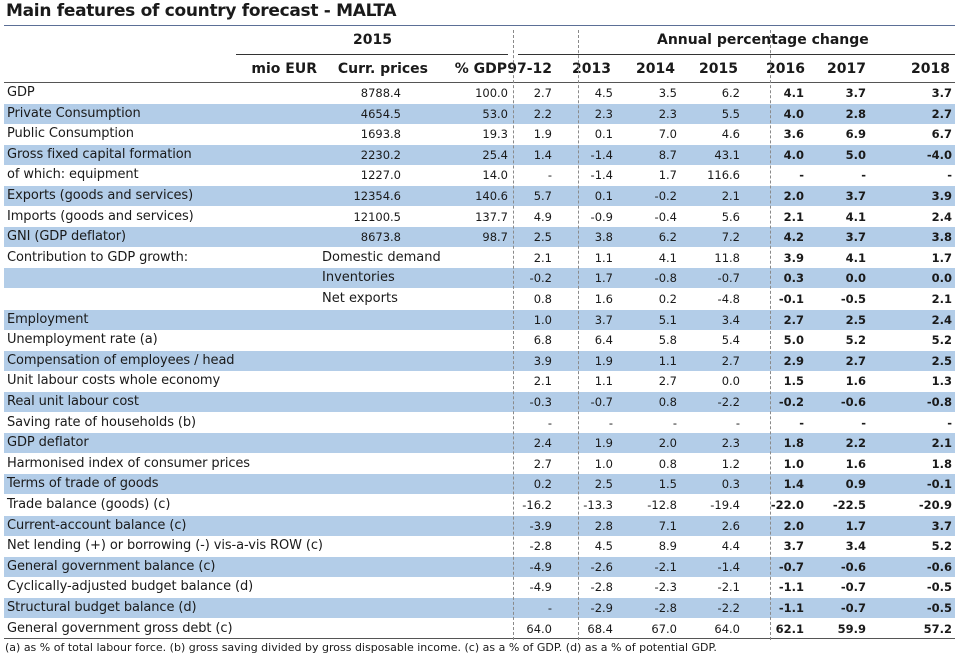 The width and height of the screenshot is (959, 659). Describe the element at coordinates (730, 113) in the screenshot. I see `table-cell: 5.5` at that location.